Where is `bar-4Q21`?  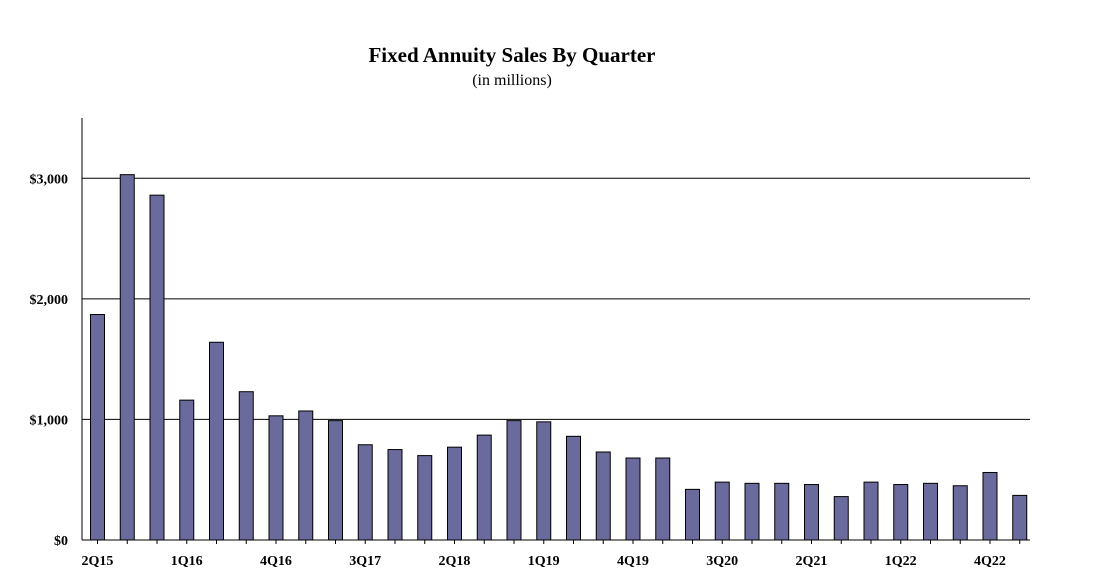 bar-4Q21 is located at coordinates (871, 511).